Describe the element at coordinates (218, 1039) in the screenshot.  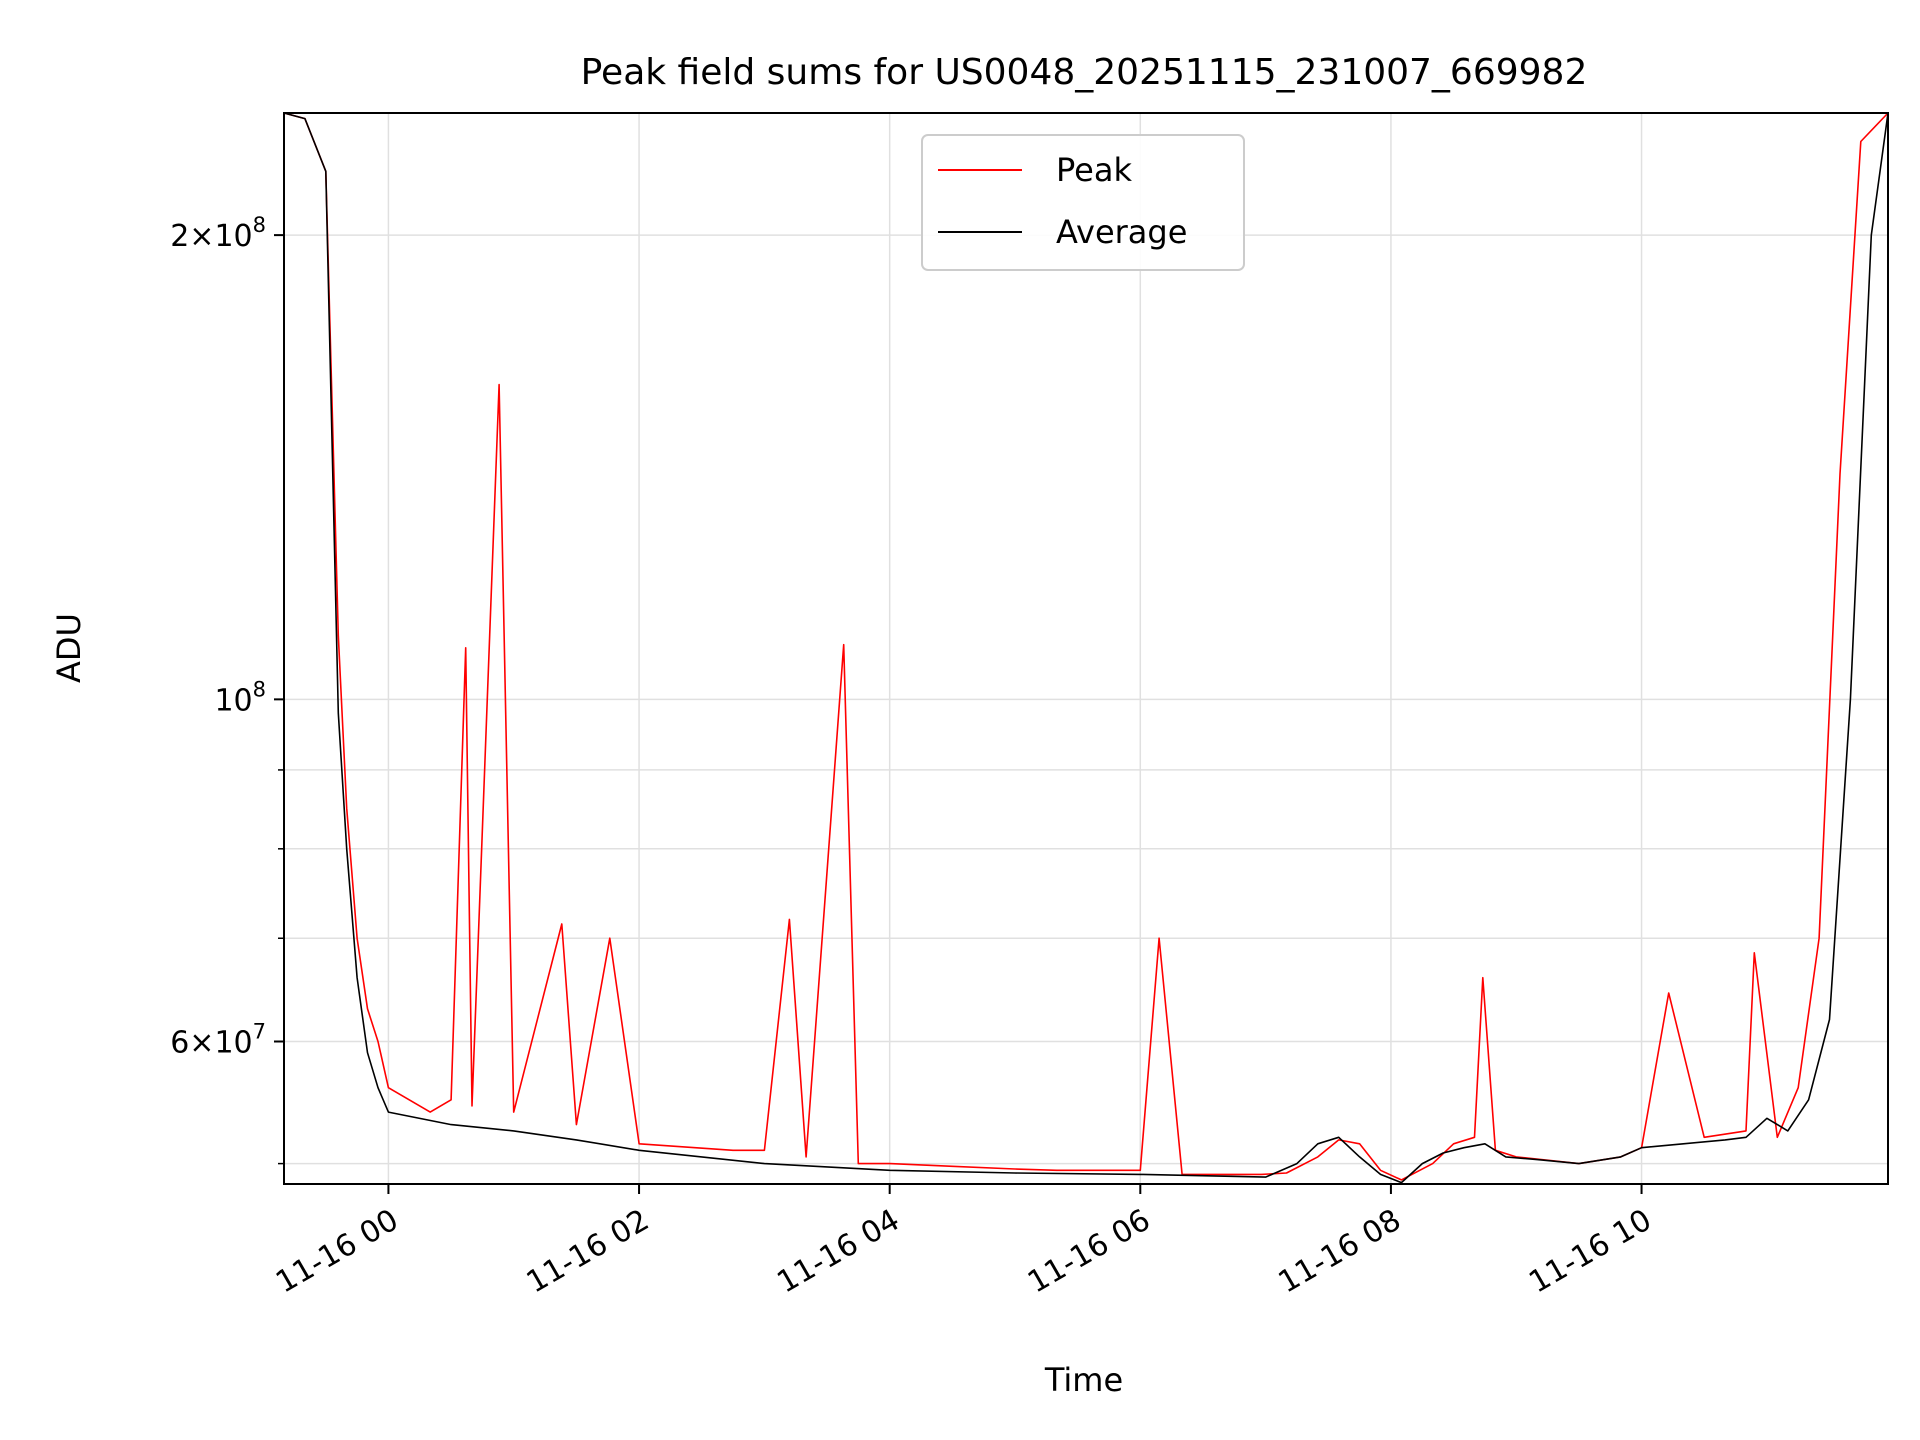
I see `y-tick-label: 6×107` at that location.